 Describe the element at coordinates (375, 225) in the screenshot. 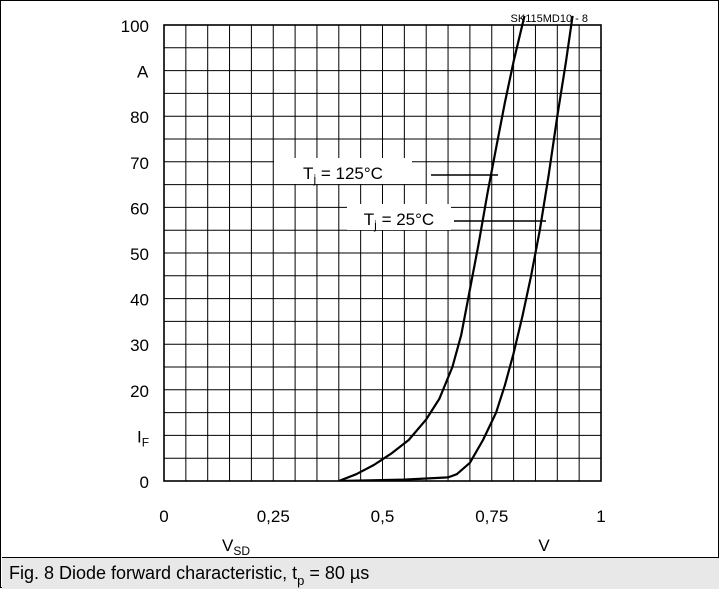

I see `series-label-tj-25c-sub: j` at that location.